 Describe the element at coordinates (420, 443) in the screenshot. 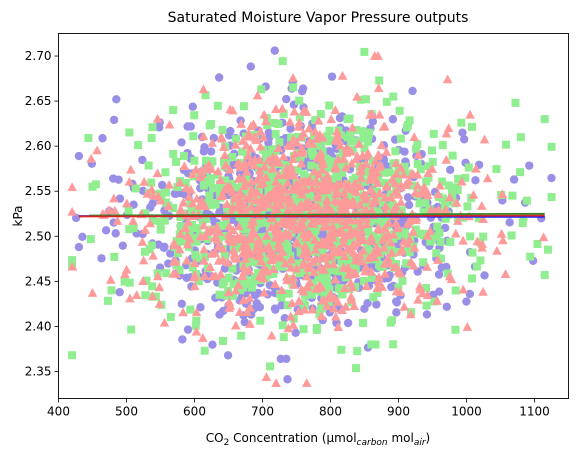

I see `x-axis-title-sub3: air` at that location.